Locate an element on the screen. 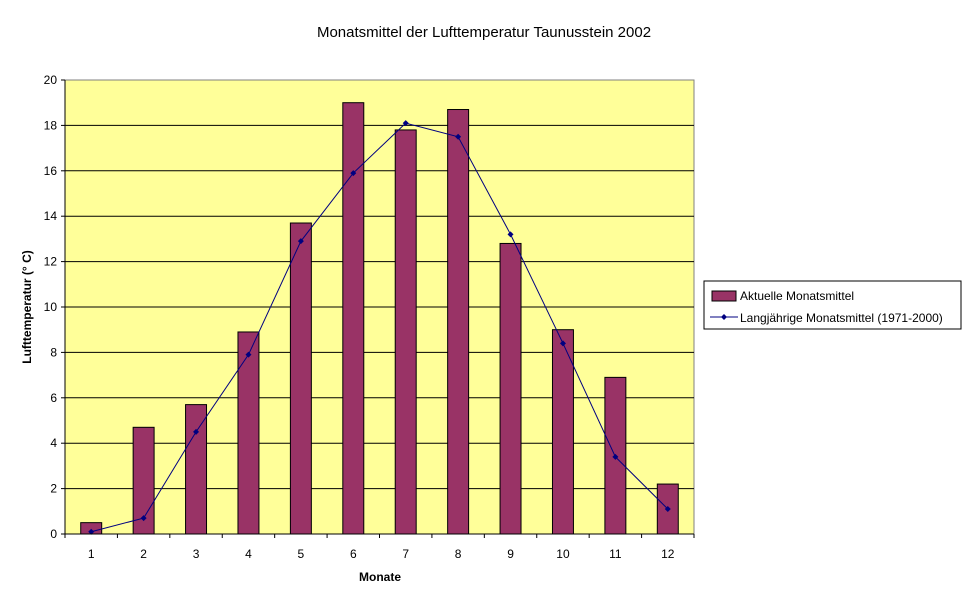 The height and width of the screenshot is (604, 970). x-tick-label: 9 is located at coordinates (510, 554).